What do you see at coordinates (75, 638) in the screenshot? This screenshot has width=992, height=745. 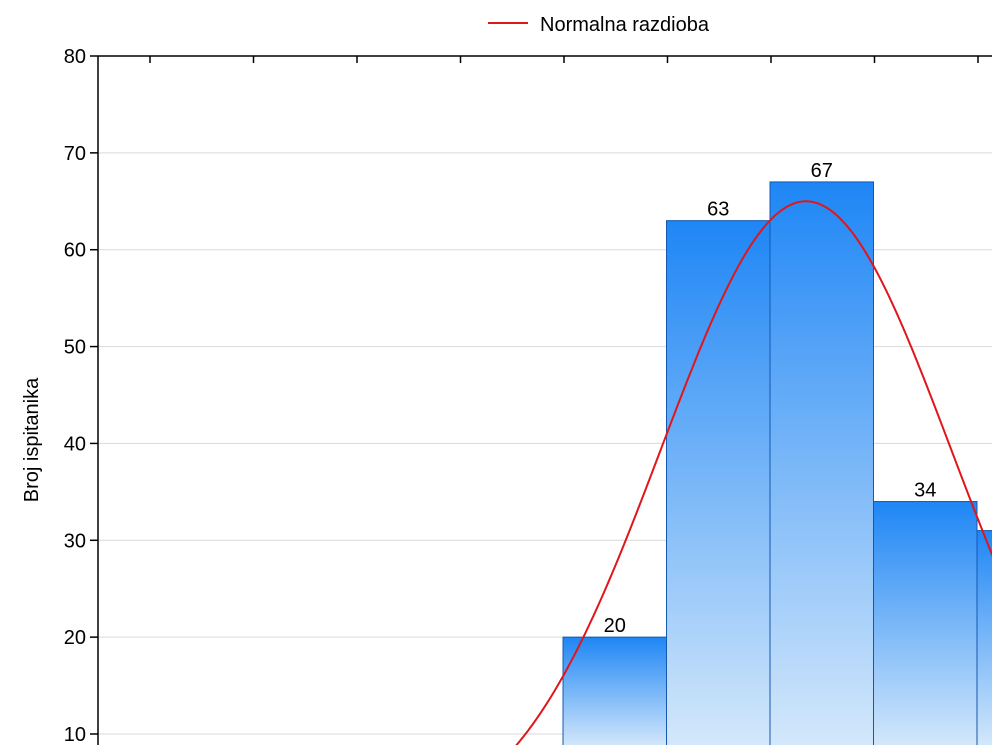 I see `y-tick-label: 20` at bounding box center [75, 638].